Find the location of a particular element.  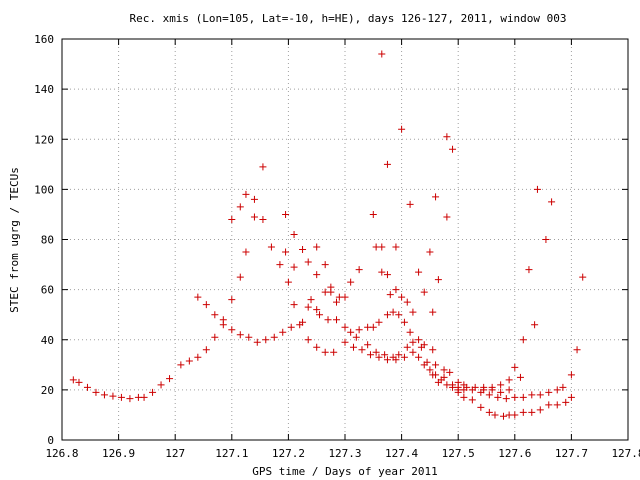

y-tick-labels: 0 20 40 60 80 100 120 140 160 is located at coordinates (44, 240).